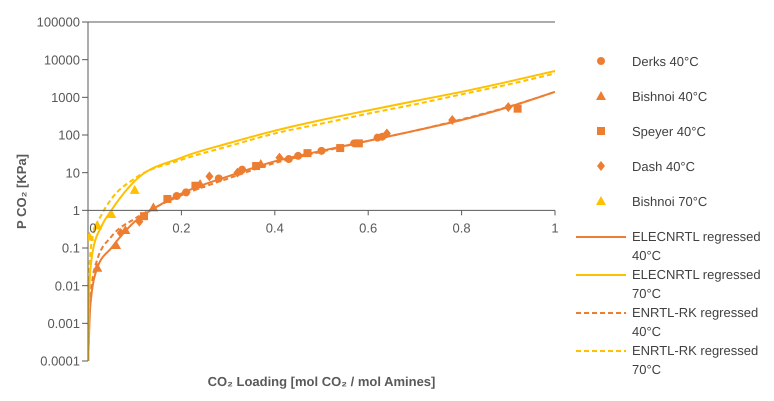  Describe the element at coordinates (65, 97) in the screenshot. I see `y-tick-label: 1000` at that location.